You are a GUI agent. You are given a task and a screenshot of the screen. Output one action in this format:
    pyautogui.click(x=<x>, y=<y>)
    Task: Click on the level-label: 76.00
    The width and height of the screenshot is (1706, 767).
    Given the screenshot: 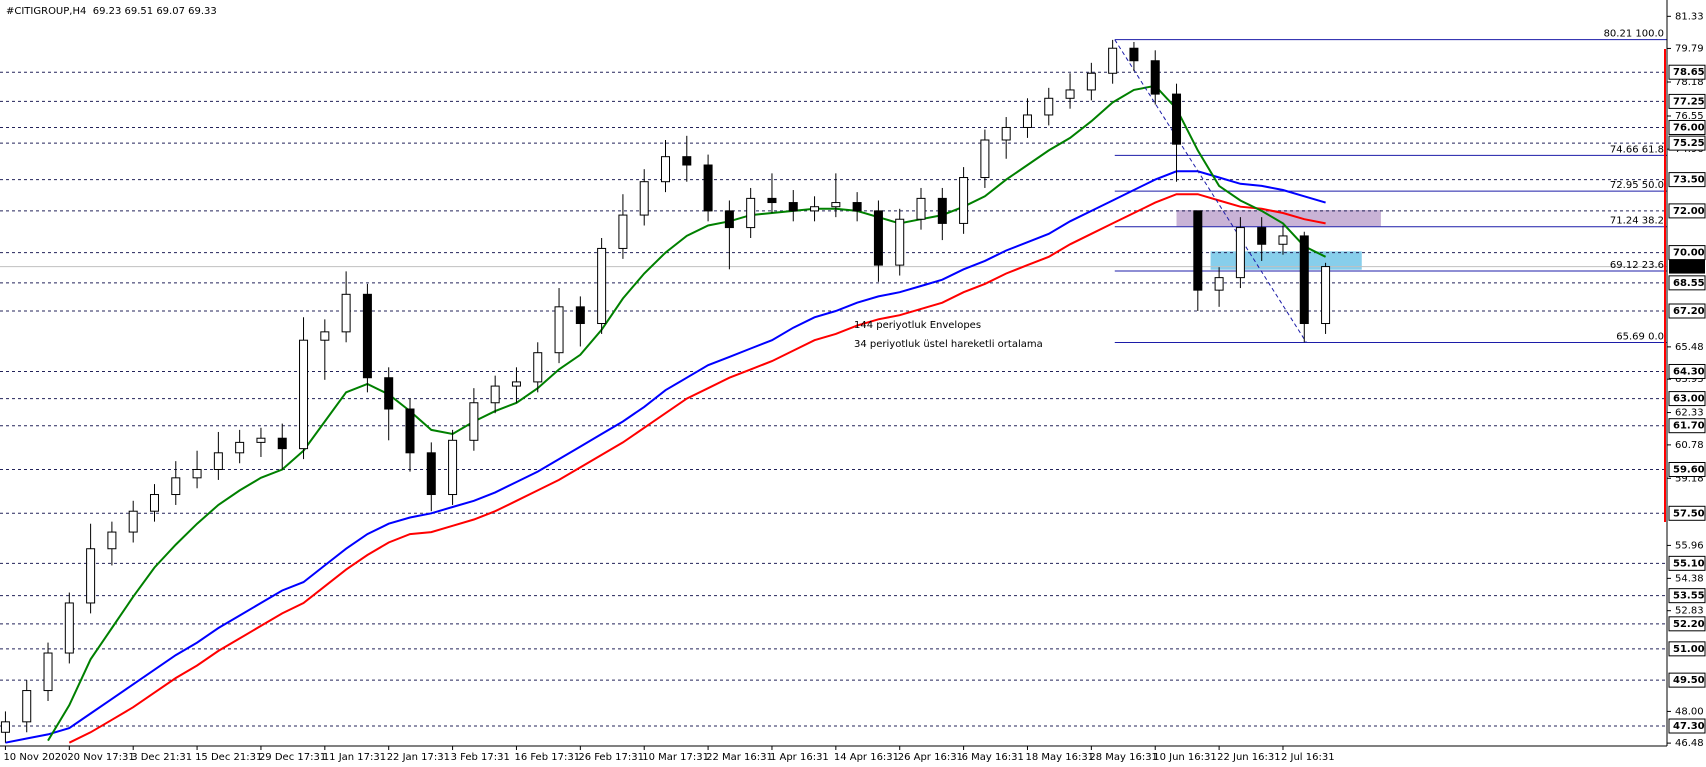 What is the action you would take?
    pyautogui.click(x=1689, y=127)
    